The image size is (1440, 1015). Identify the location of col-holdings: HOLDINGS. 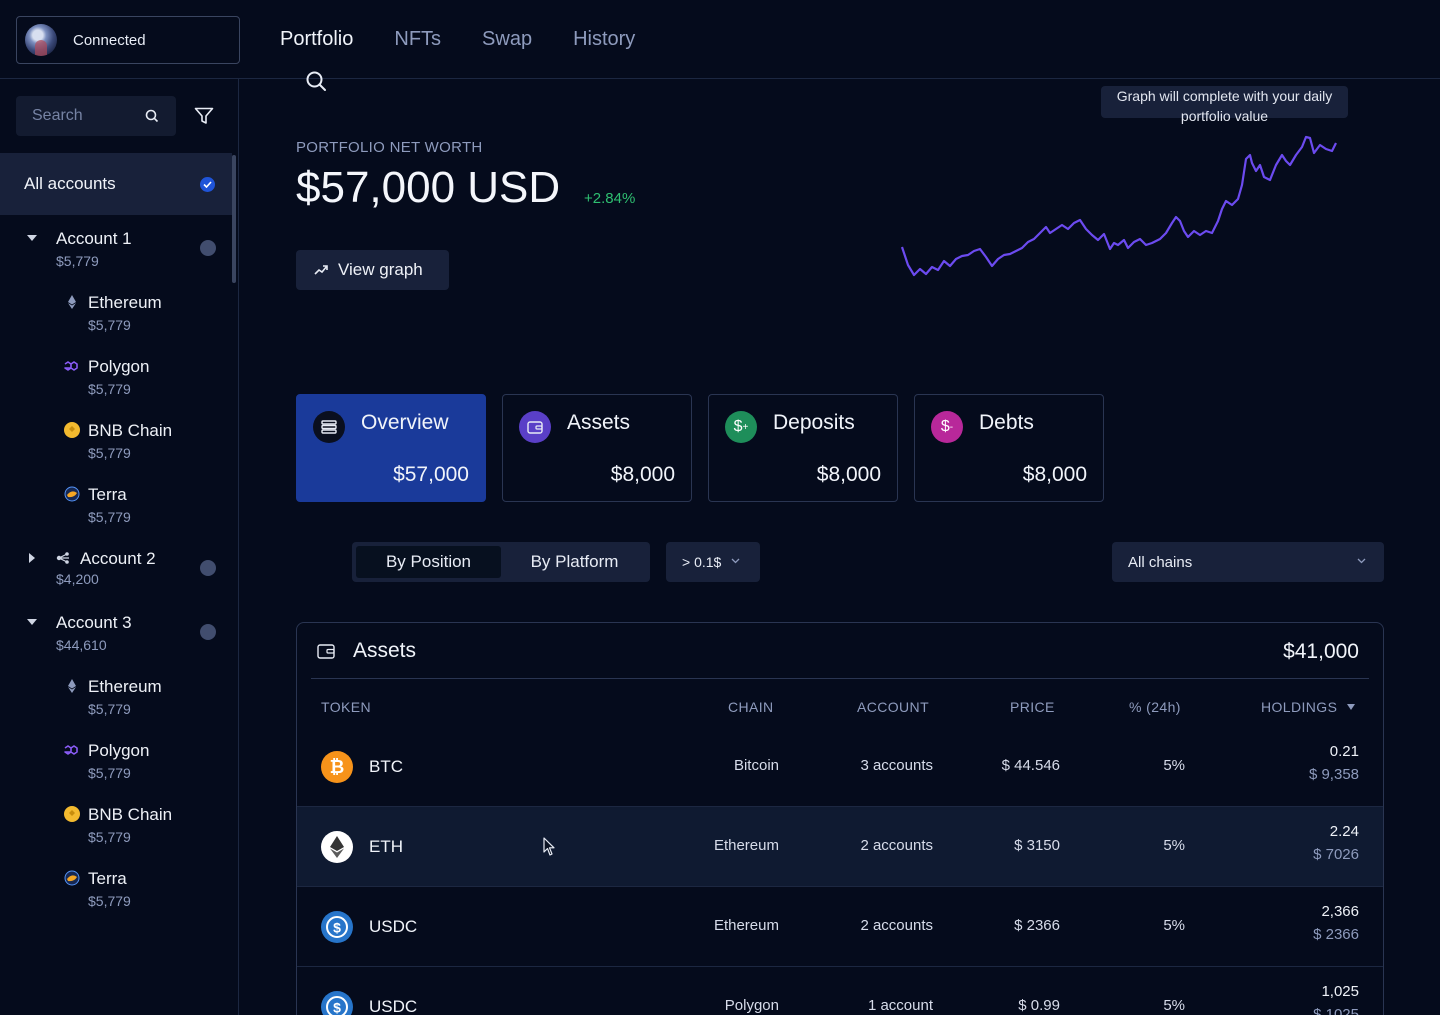
(1299, 707).